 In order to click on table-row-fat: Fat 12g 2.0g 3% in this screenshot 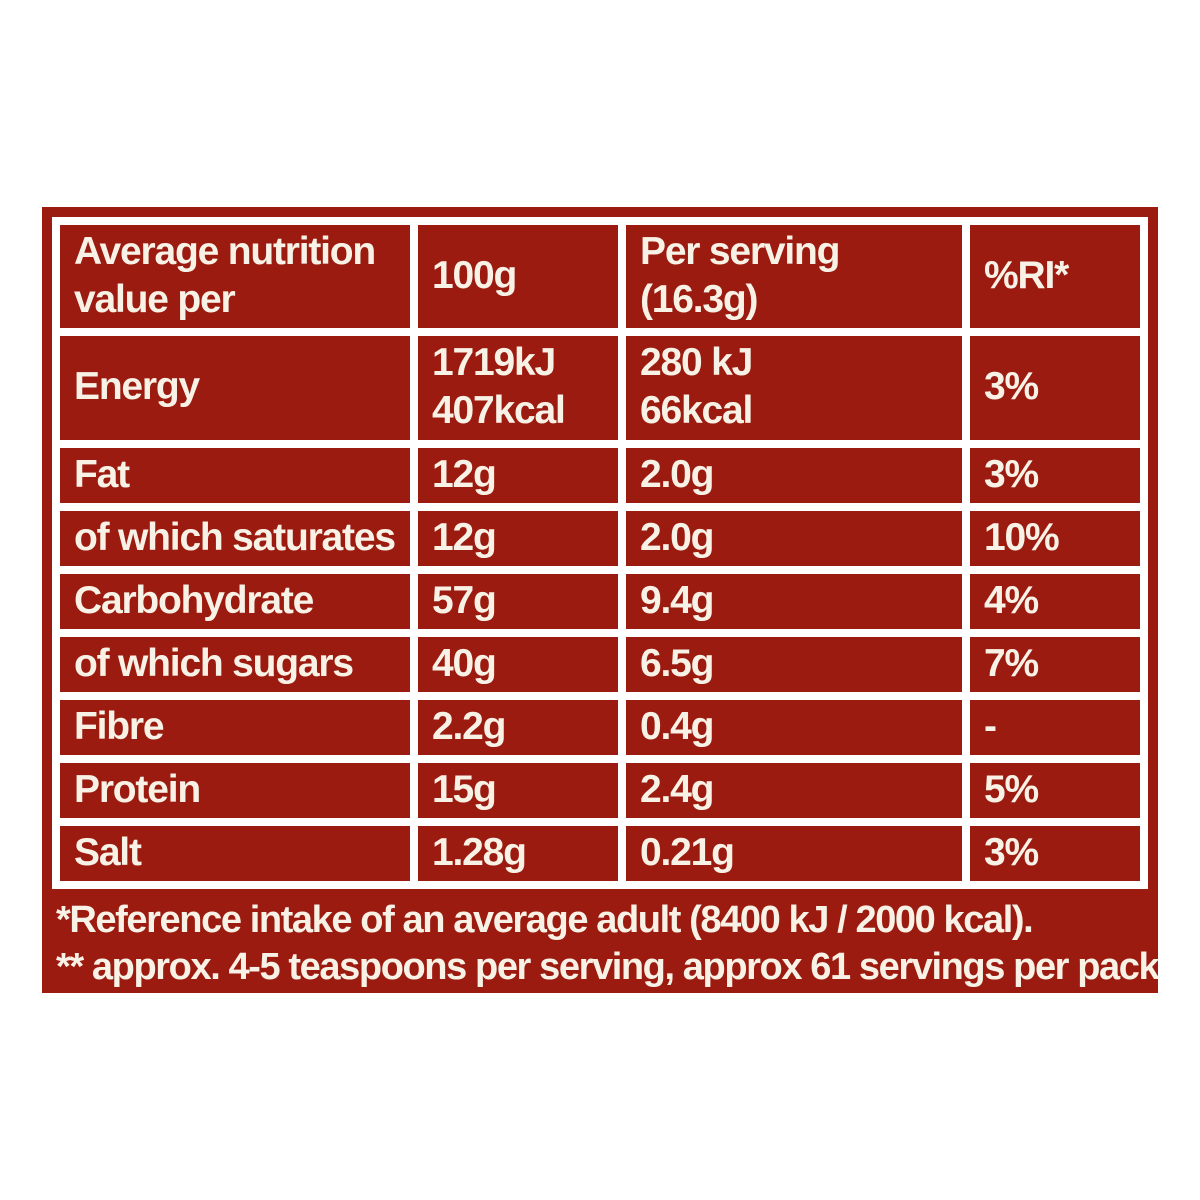, I will do `click(600, 475)`.